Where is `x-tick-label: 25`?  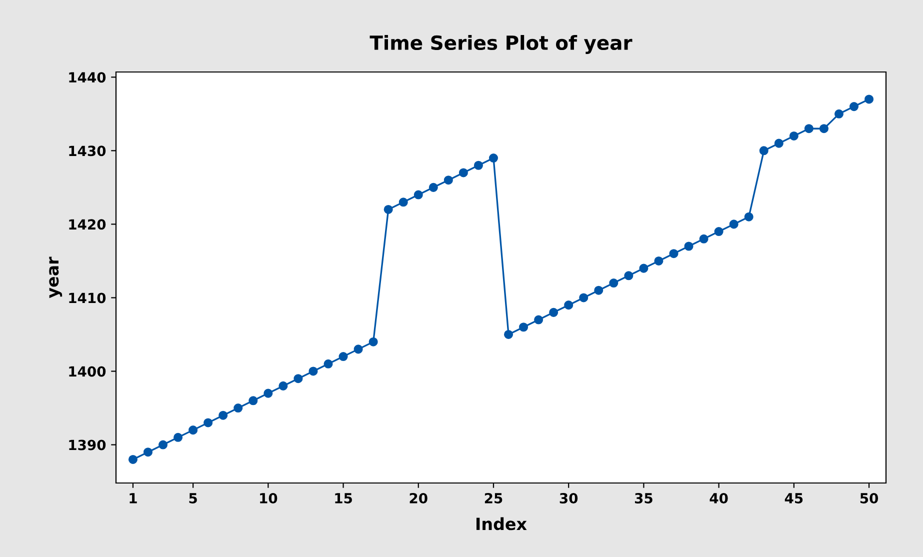
x-tick-label: 25 is located at coordinates (493, 498).